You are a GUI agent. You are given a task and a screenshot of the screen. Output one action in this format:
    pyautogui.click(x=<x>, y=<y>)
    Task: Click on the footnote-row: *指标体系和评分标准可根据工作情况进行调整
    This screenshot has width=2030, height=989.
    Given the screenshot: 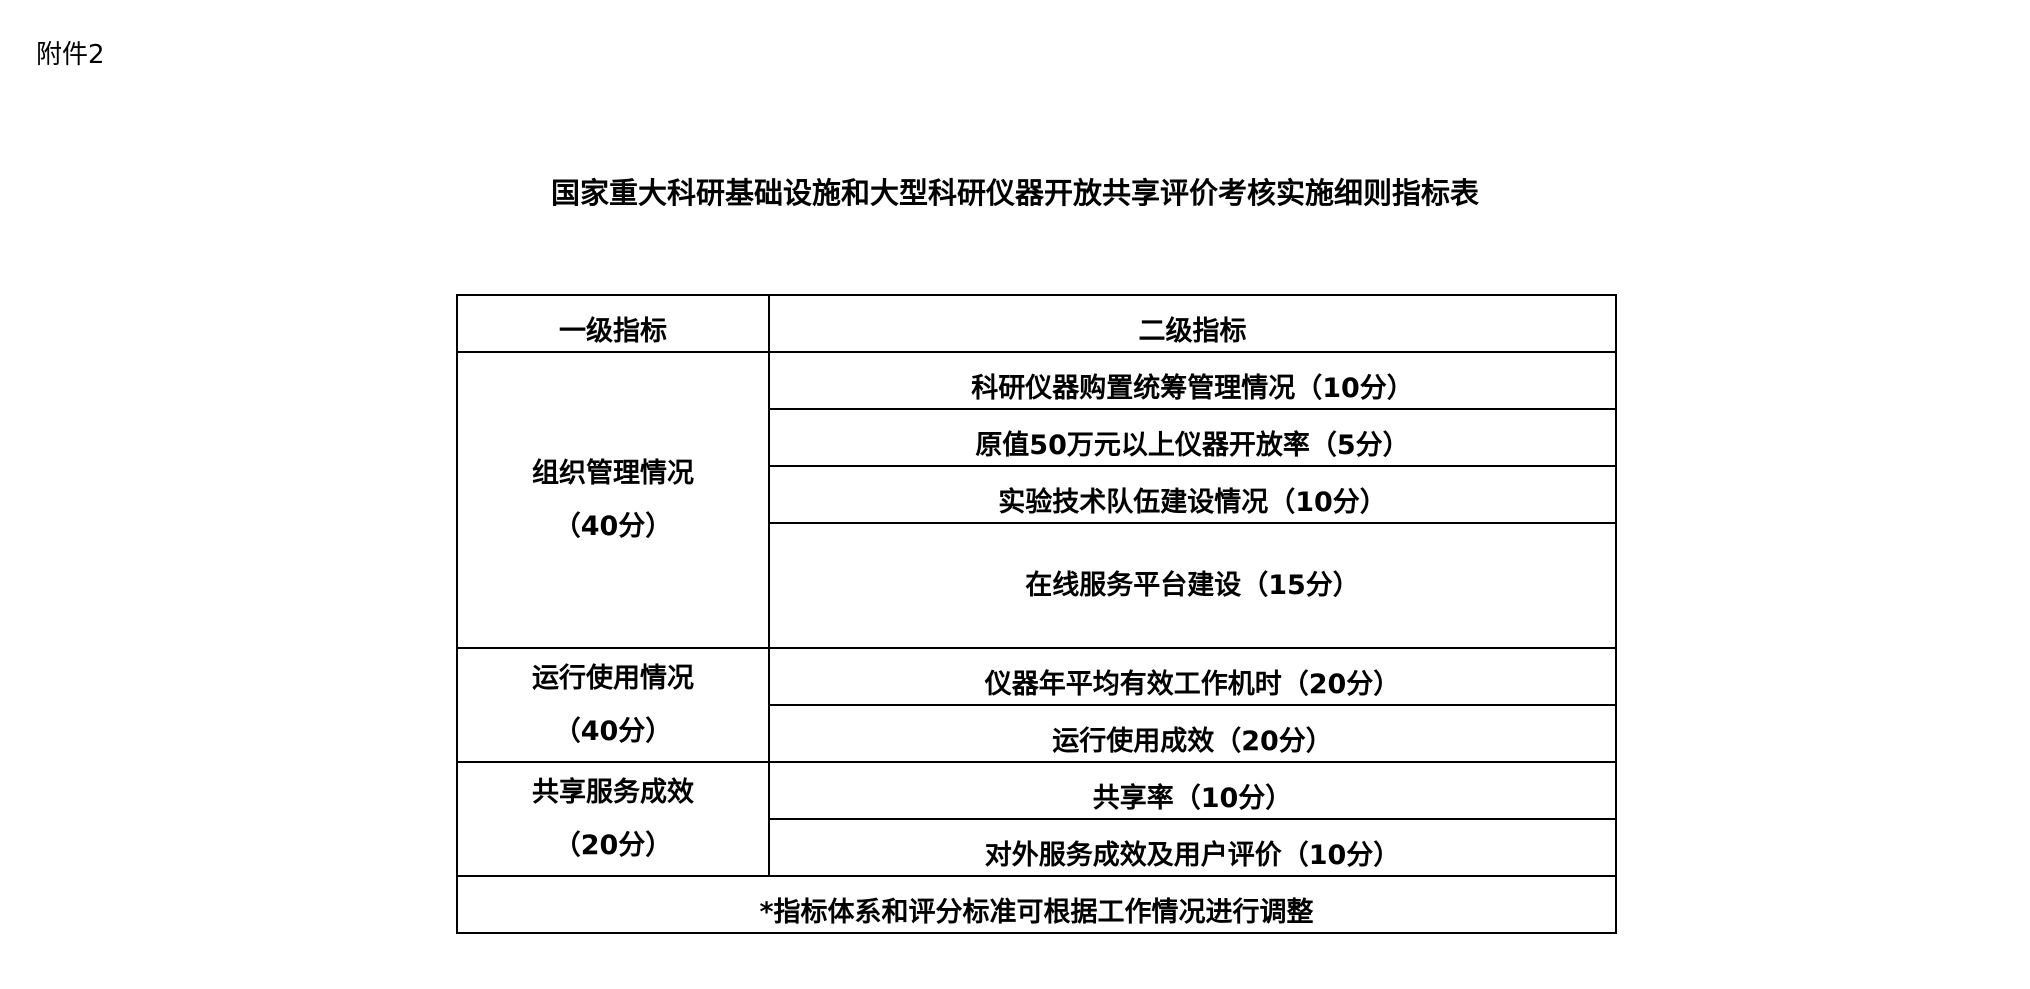 What is the action you would take?
    pyautogui.click(x=1036, y=904)
    